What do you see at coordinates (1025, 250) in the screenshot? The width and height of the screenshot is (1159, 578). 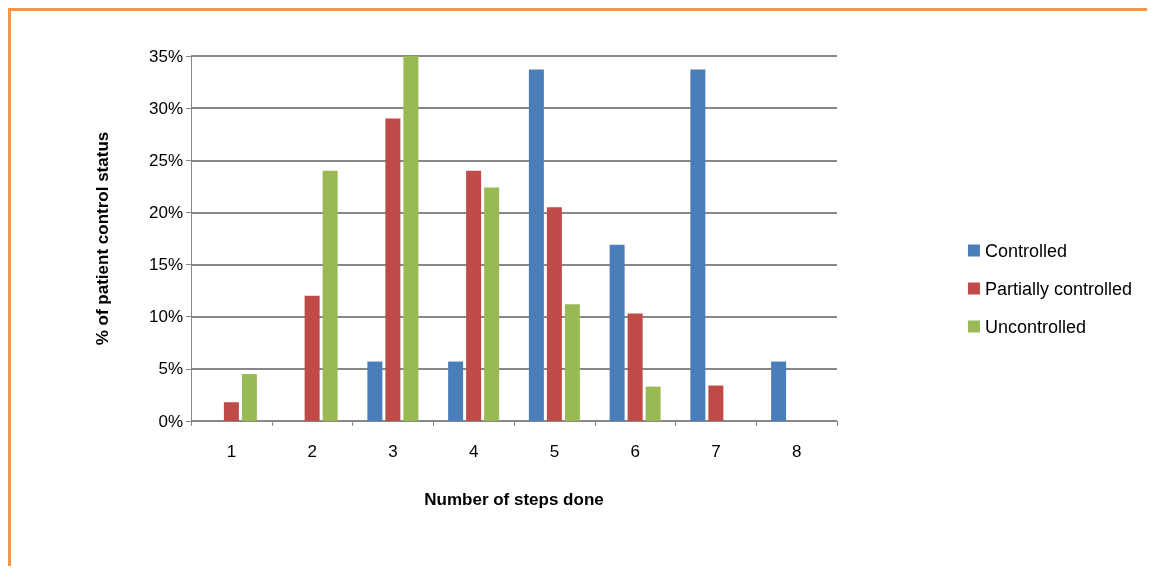 I see `legend-label: Controlled` at bounding box center [1025, 250].